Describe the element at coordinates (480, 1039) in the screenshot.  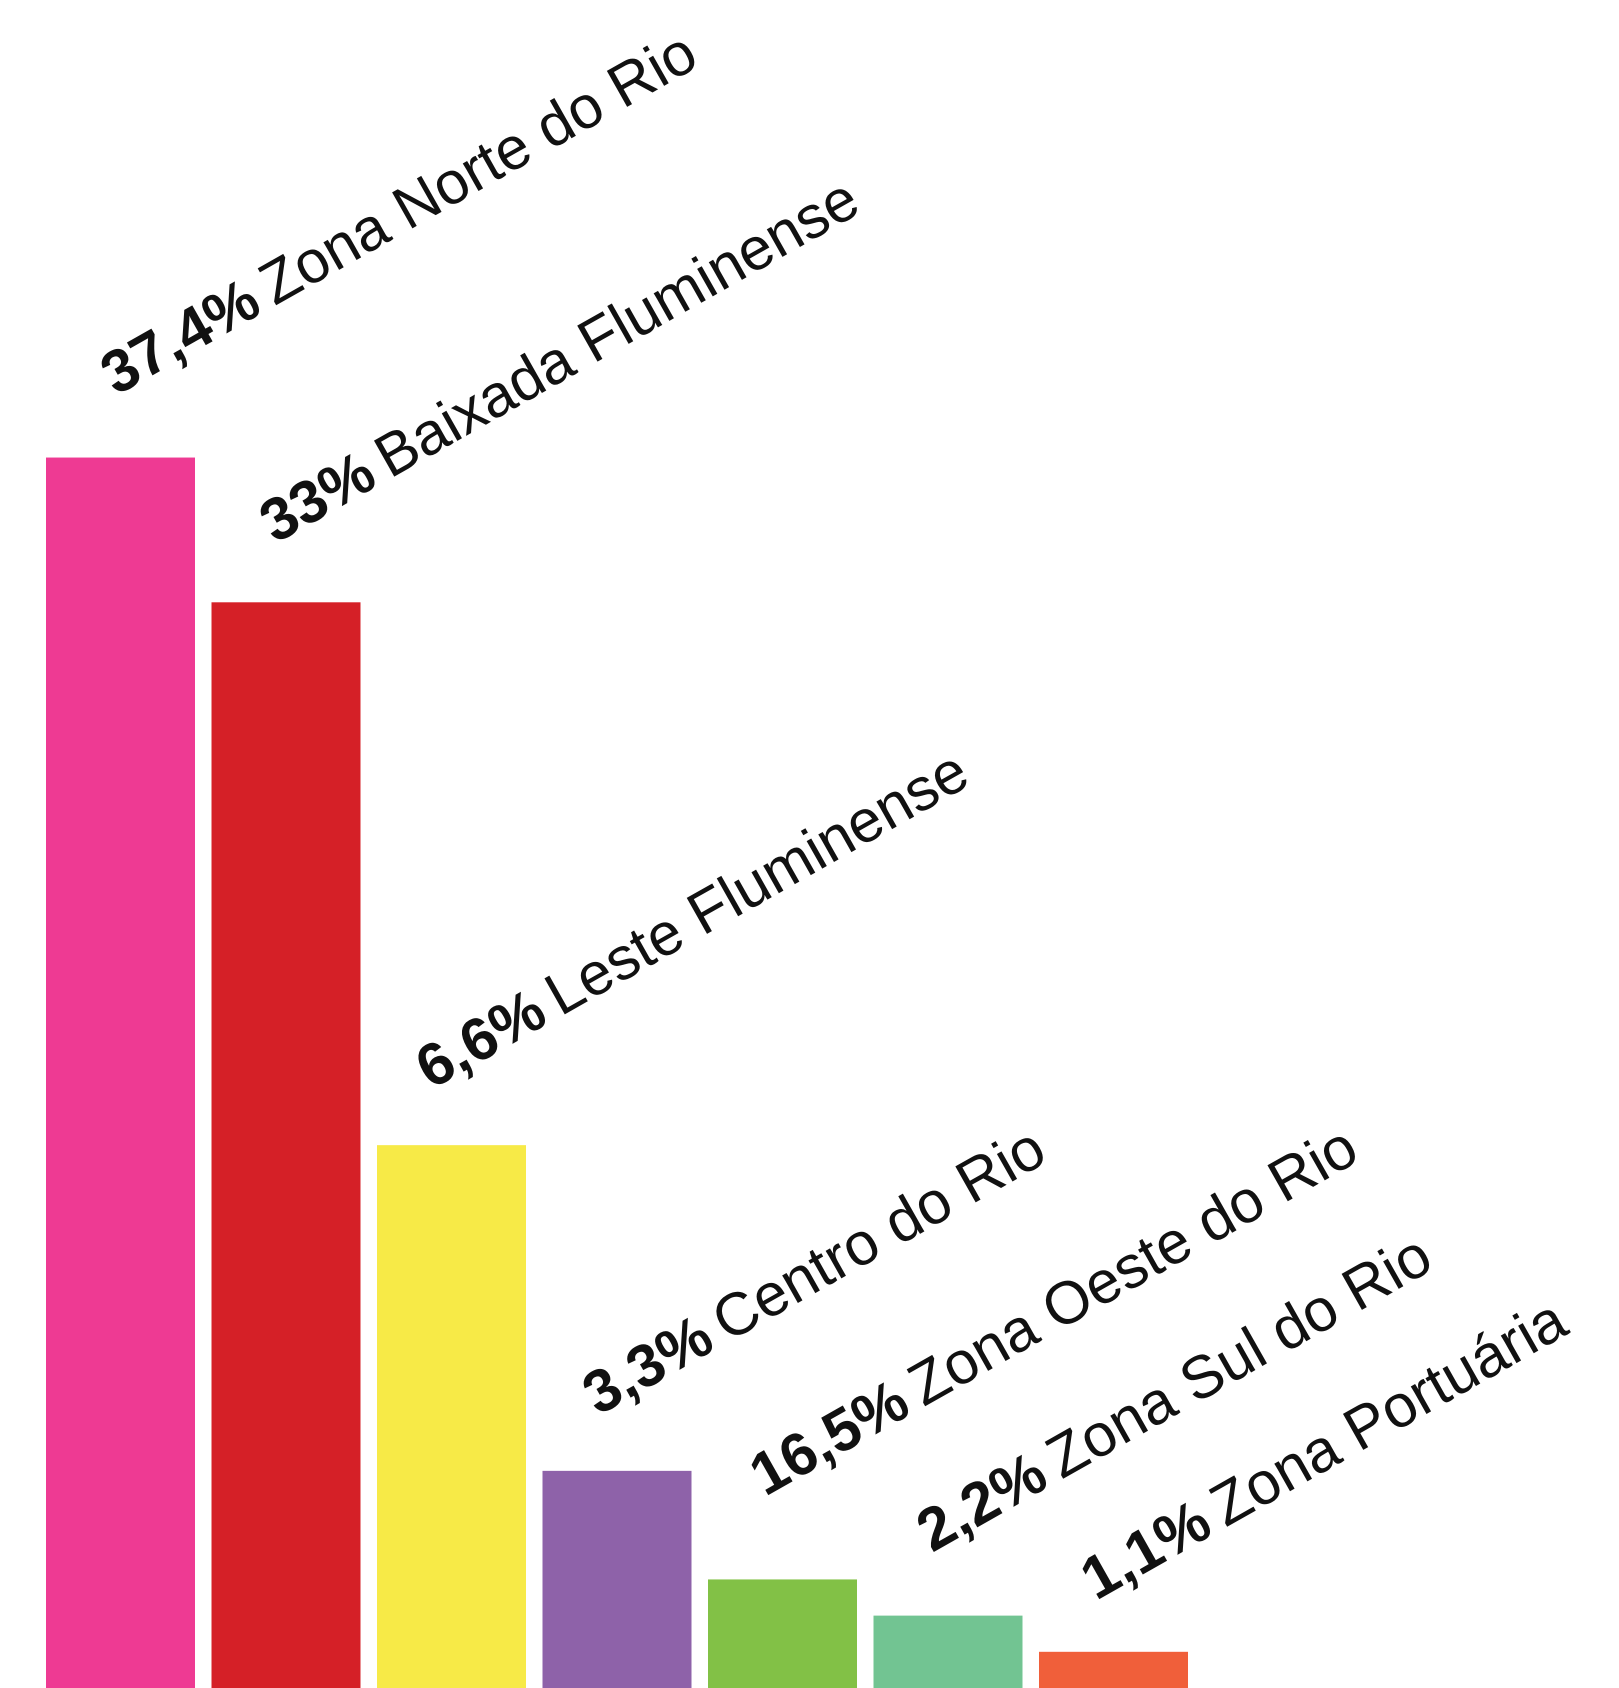
I see `bar-label-value: 6,6%` at that location.